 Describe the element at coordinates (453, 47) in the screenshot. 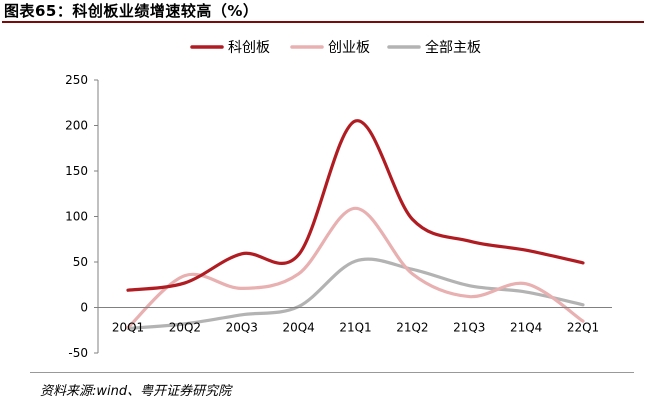

I see `legend-label: 全部主板` at that location.